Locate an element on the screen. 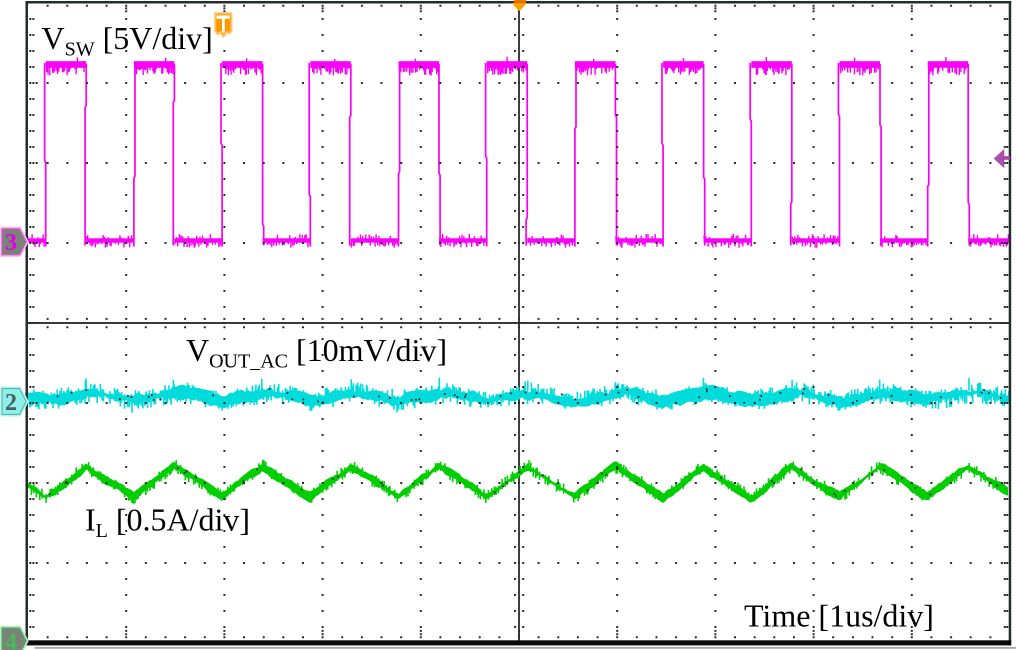  svg-text: 4 is located at coordinates (11, 639).